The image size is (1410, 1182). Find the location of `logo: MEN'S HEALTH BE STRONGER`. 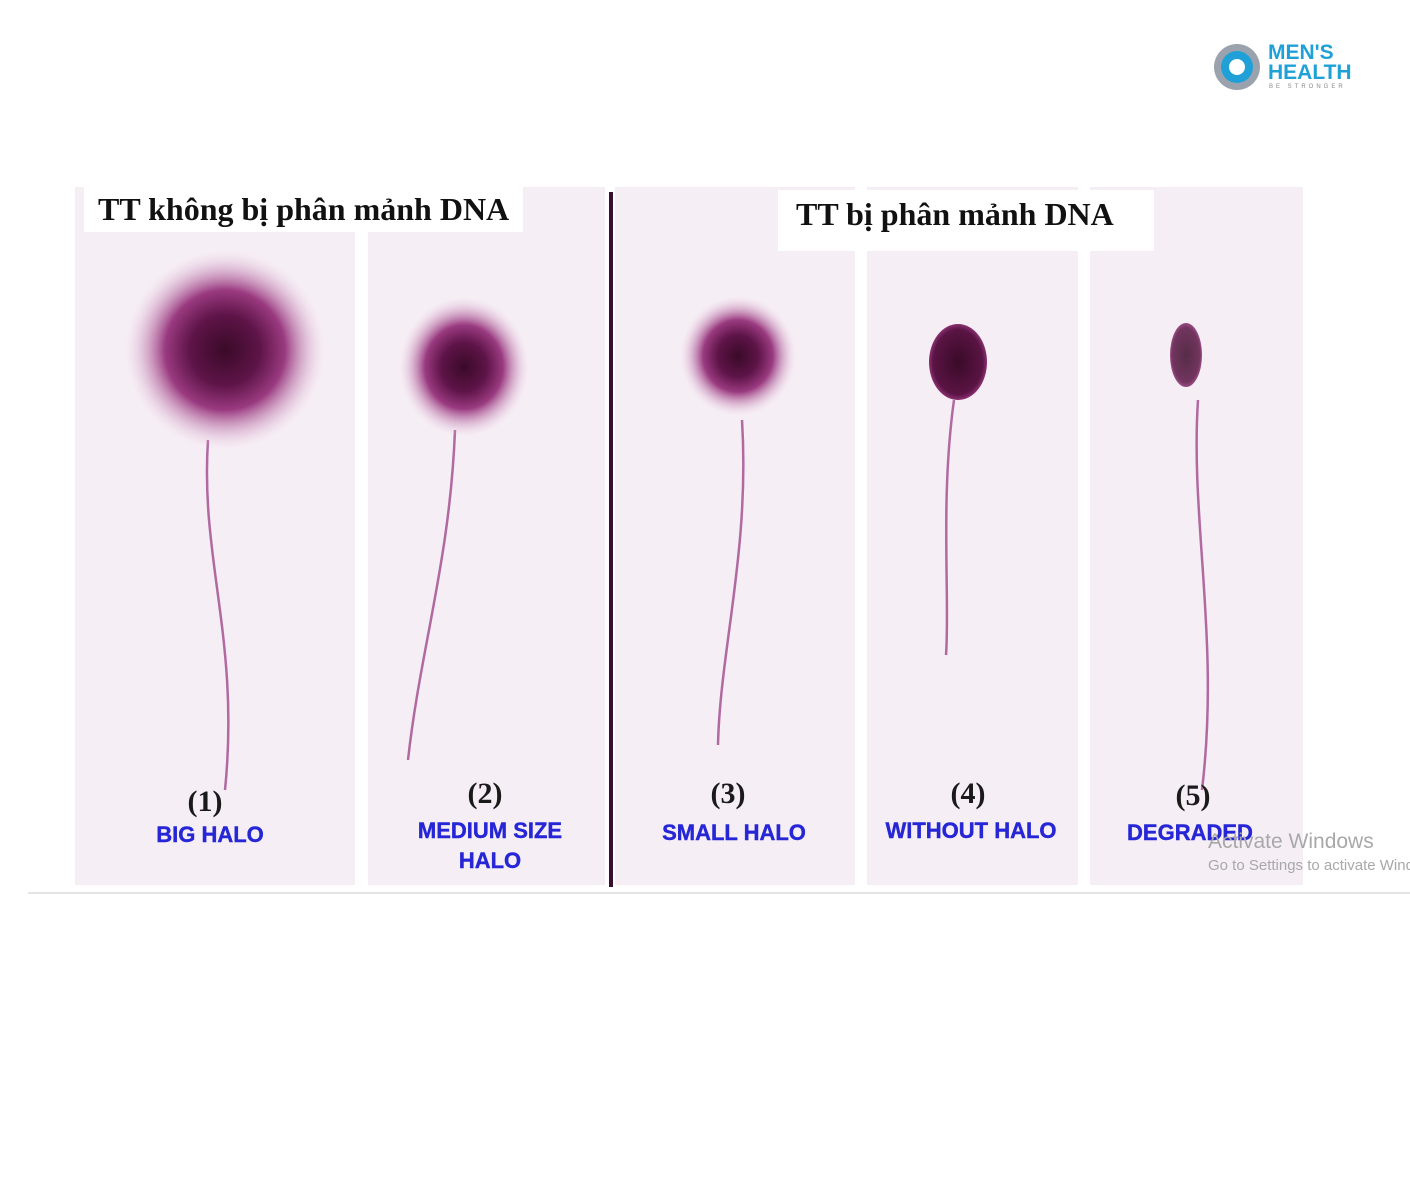

logo: MEN'S HEALTH BE STRONGER is located at coordinates (1287, 68).